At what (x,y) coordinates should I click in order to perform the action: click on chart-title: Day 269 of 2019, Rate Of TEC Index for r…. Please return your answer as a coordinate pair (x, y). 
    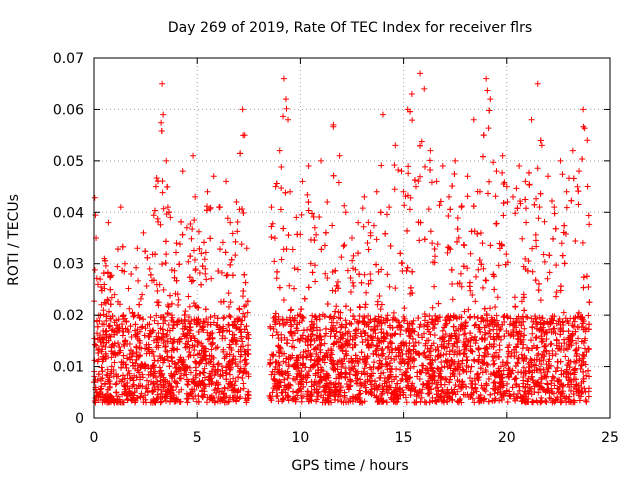
    Looking at the image, I should click on (350, 28).